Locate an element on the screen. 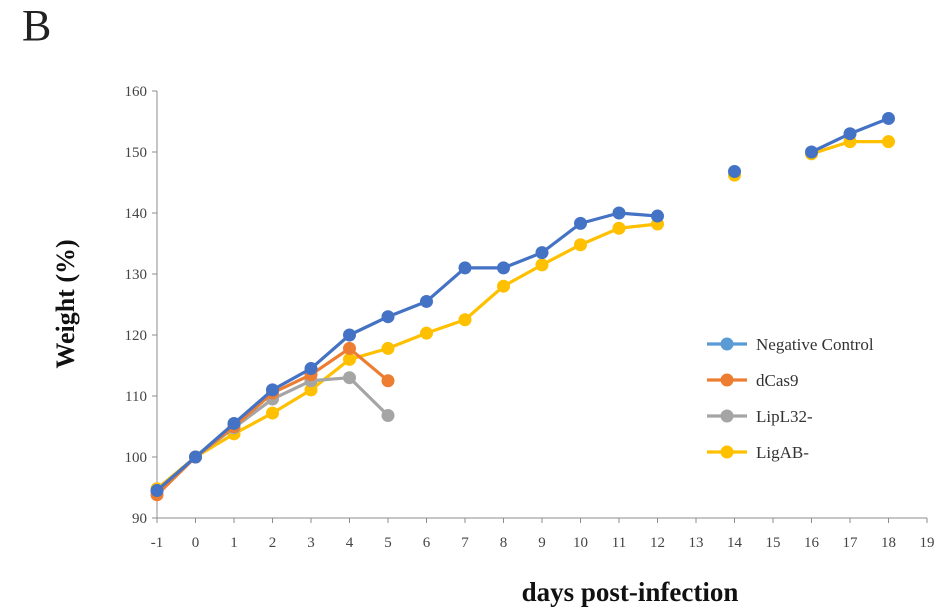 The image size is (951, 614). panel-label: B is located at coordinates (37, 25).